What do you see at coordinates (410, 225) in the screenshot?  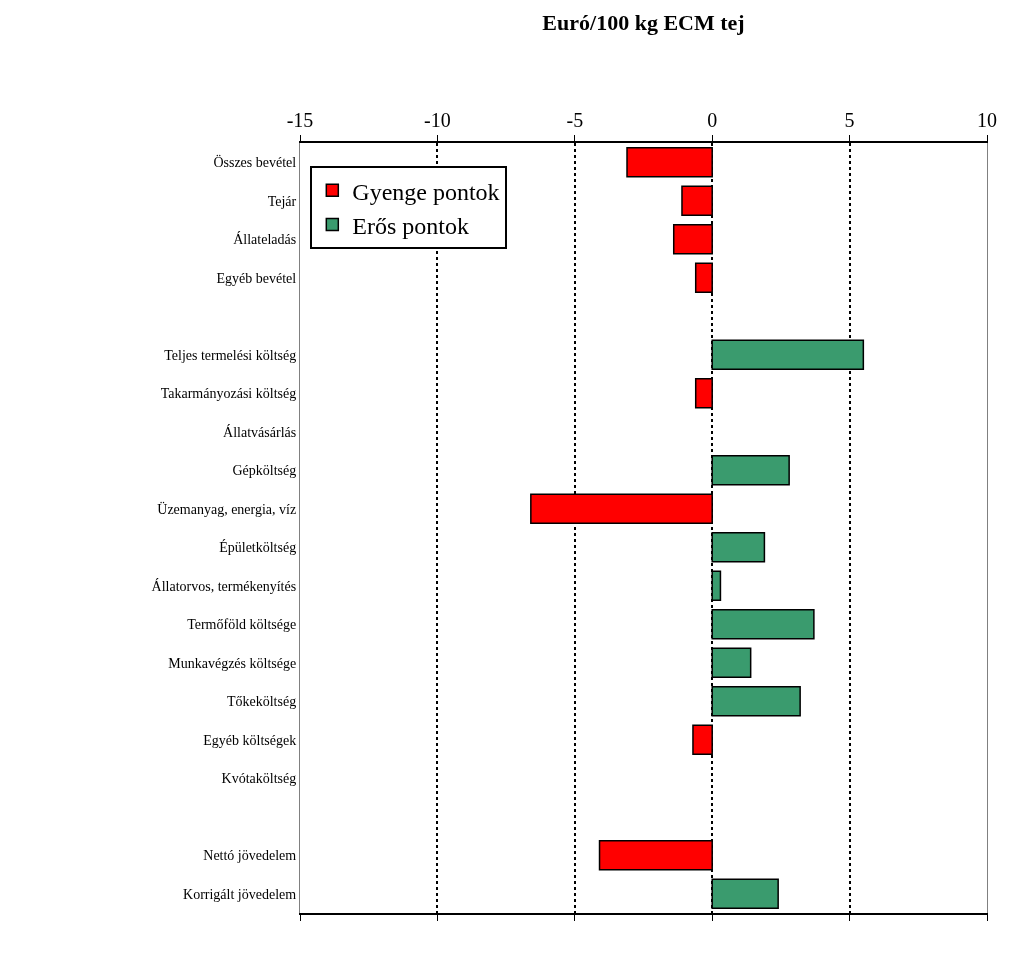 I see `legend-label: Erős pontok` at bounding box center [410, 225].